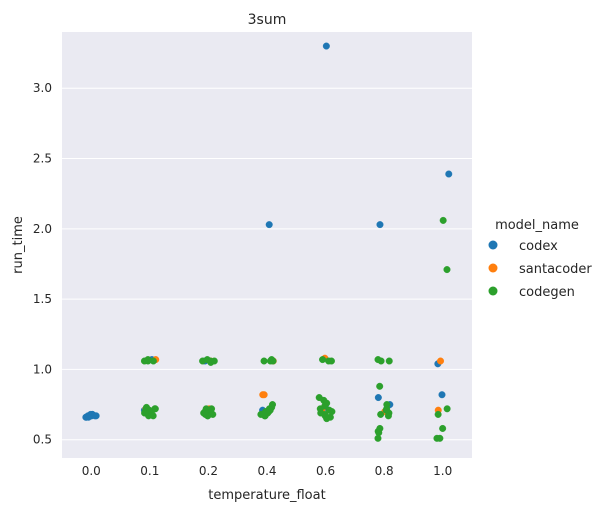 Image resolution: width=608 pixels, height=517 pixels. Describe the element at coordinates (42, 369) in the screenshot. I see `y-tick-label: 1.0` at that location.